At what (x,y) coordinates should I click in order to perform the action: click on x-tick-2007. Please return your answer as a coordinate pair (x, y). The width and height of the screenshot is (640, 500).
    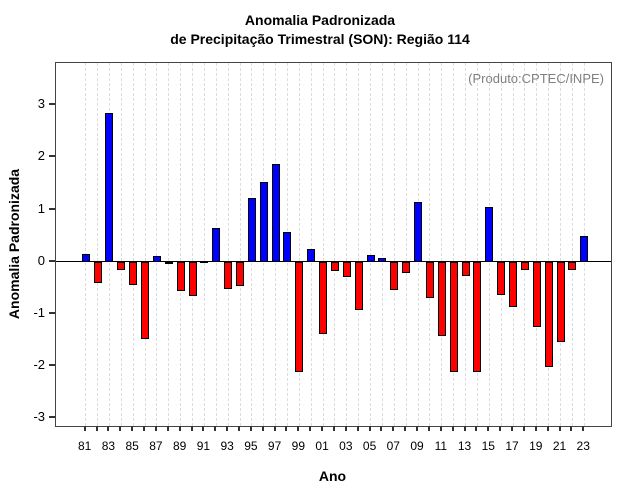
    Looking at the image, I should click on (393, 428).